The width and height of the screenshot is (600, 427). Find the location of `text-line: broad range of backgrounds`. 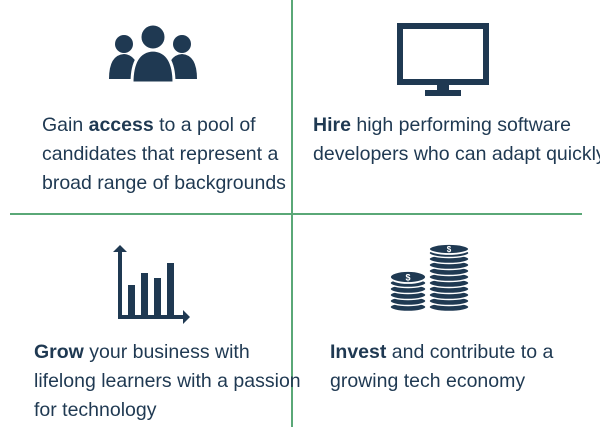

text-line: broad range of backgrounds is located at coordinates (164, 183).